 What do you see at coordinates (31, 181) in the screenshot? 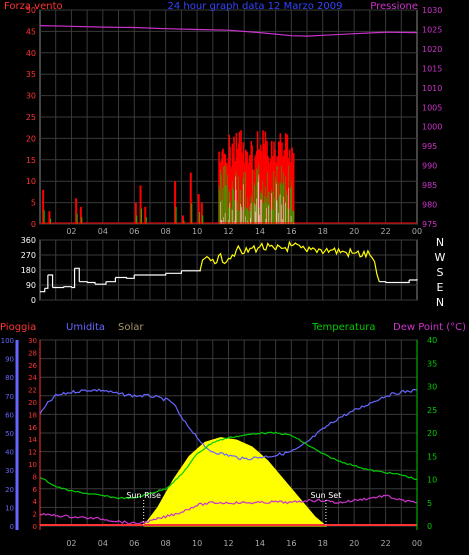
I see `wind-tick-label: 10` at bounding box center [31, 181].